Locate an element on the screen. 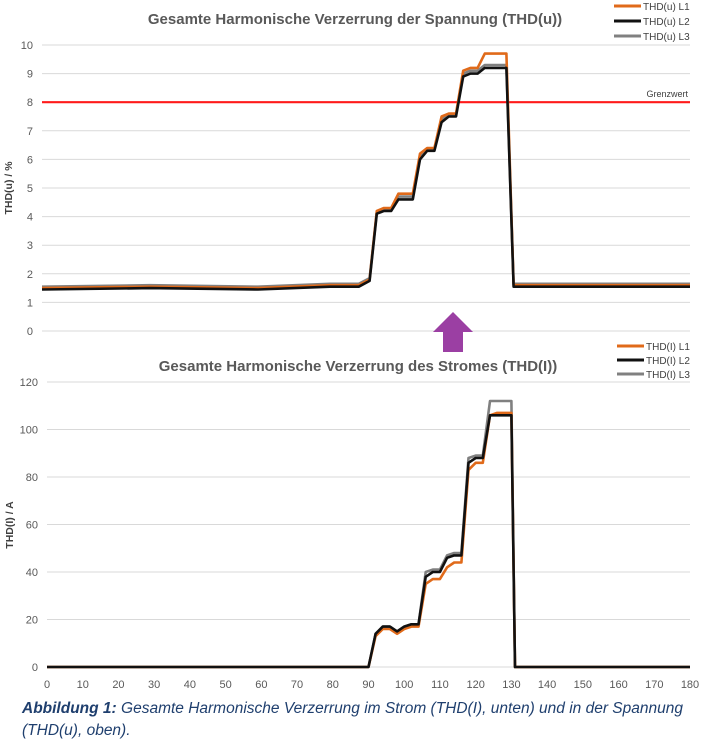 The height and width of the screenshot is (749, 707). legend-label: THD(I) L1 is located at coordinates (668, 347).